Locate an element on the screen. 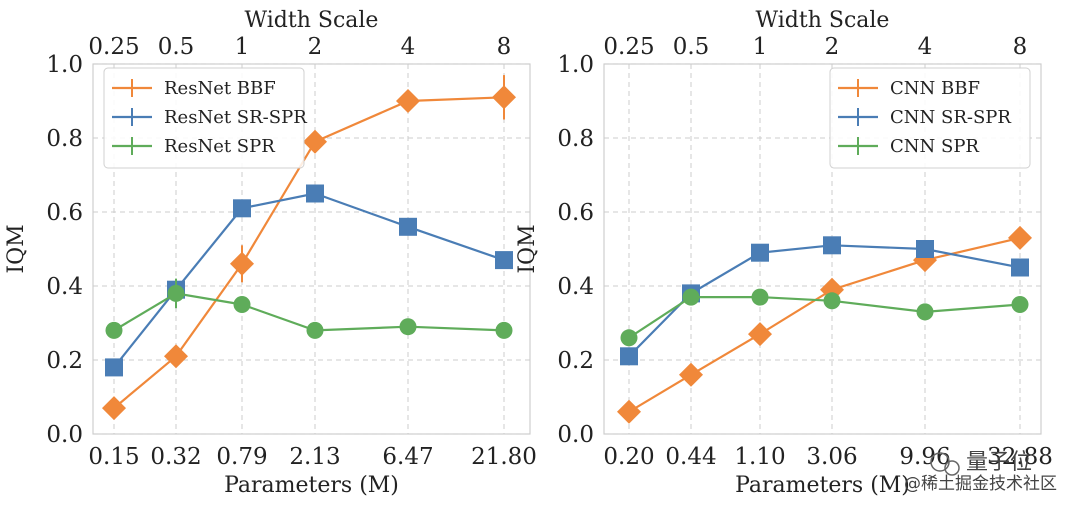 Image resolution: width=1080 pixels, height=508 pixels. series-resnet-spr is located at coordinates (309, 308).